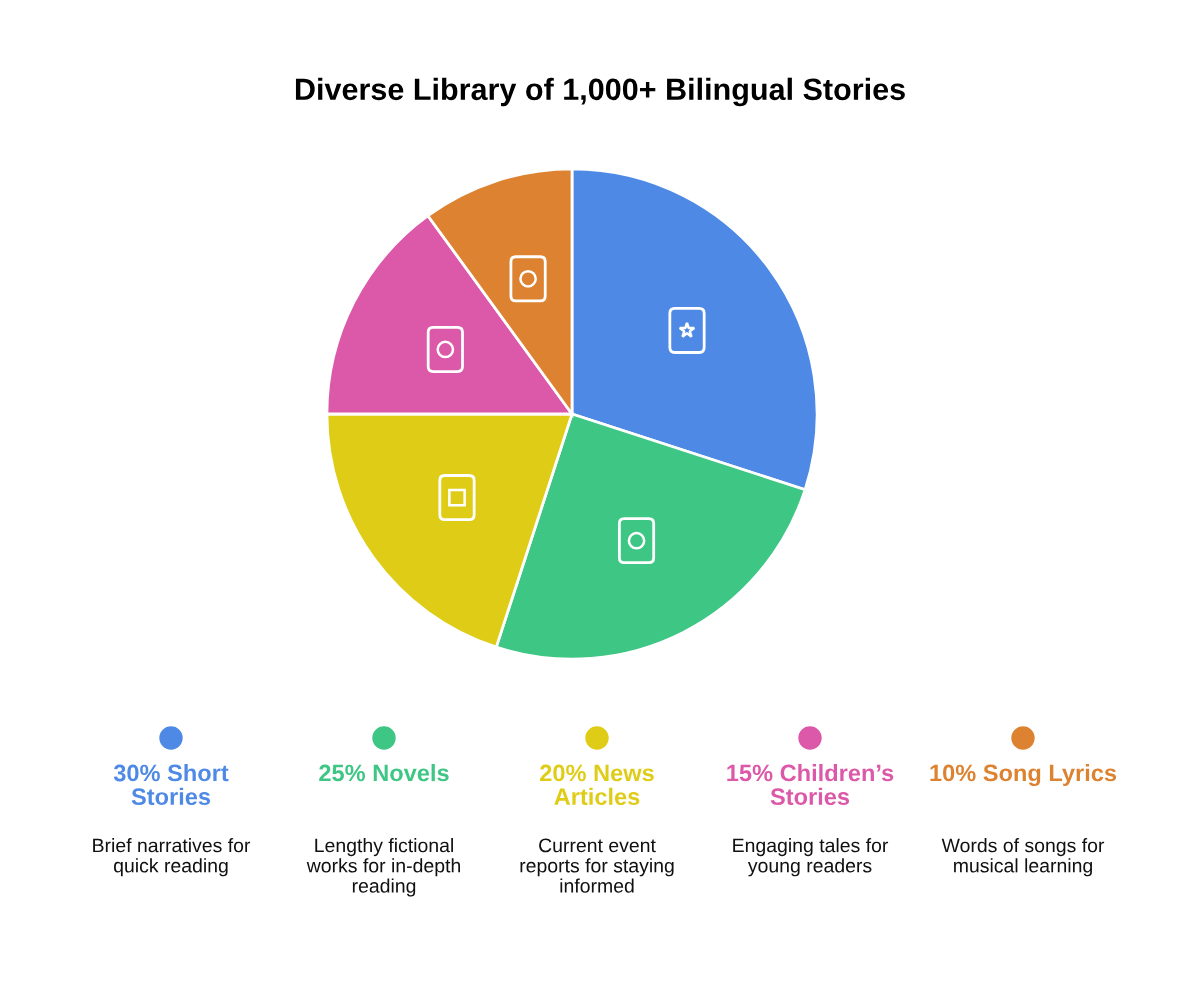  Describe the element at coordinates (383, 867) in the screenshot. I see `text: Lengthy fictional works for in-depth reading` at that location.